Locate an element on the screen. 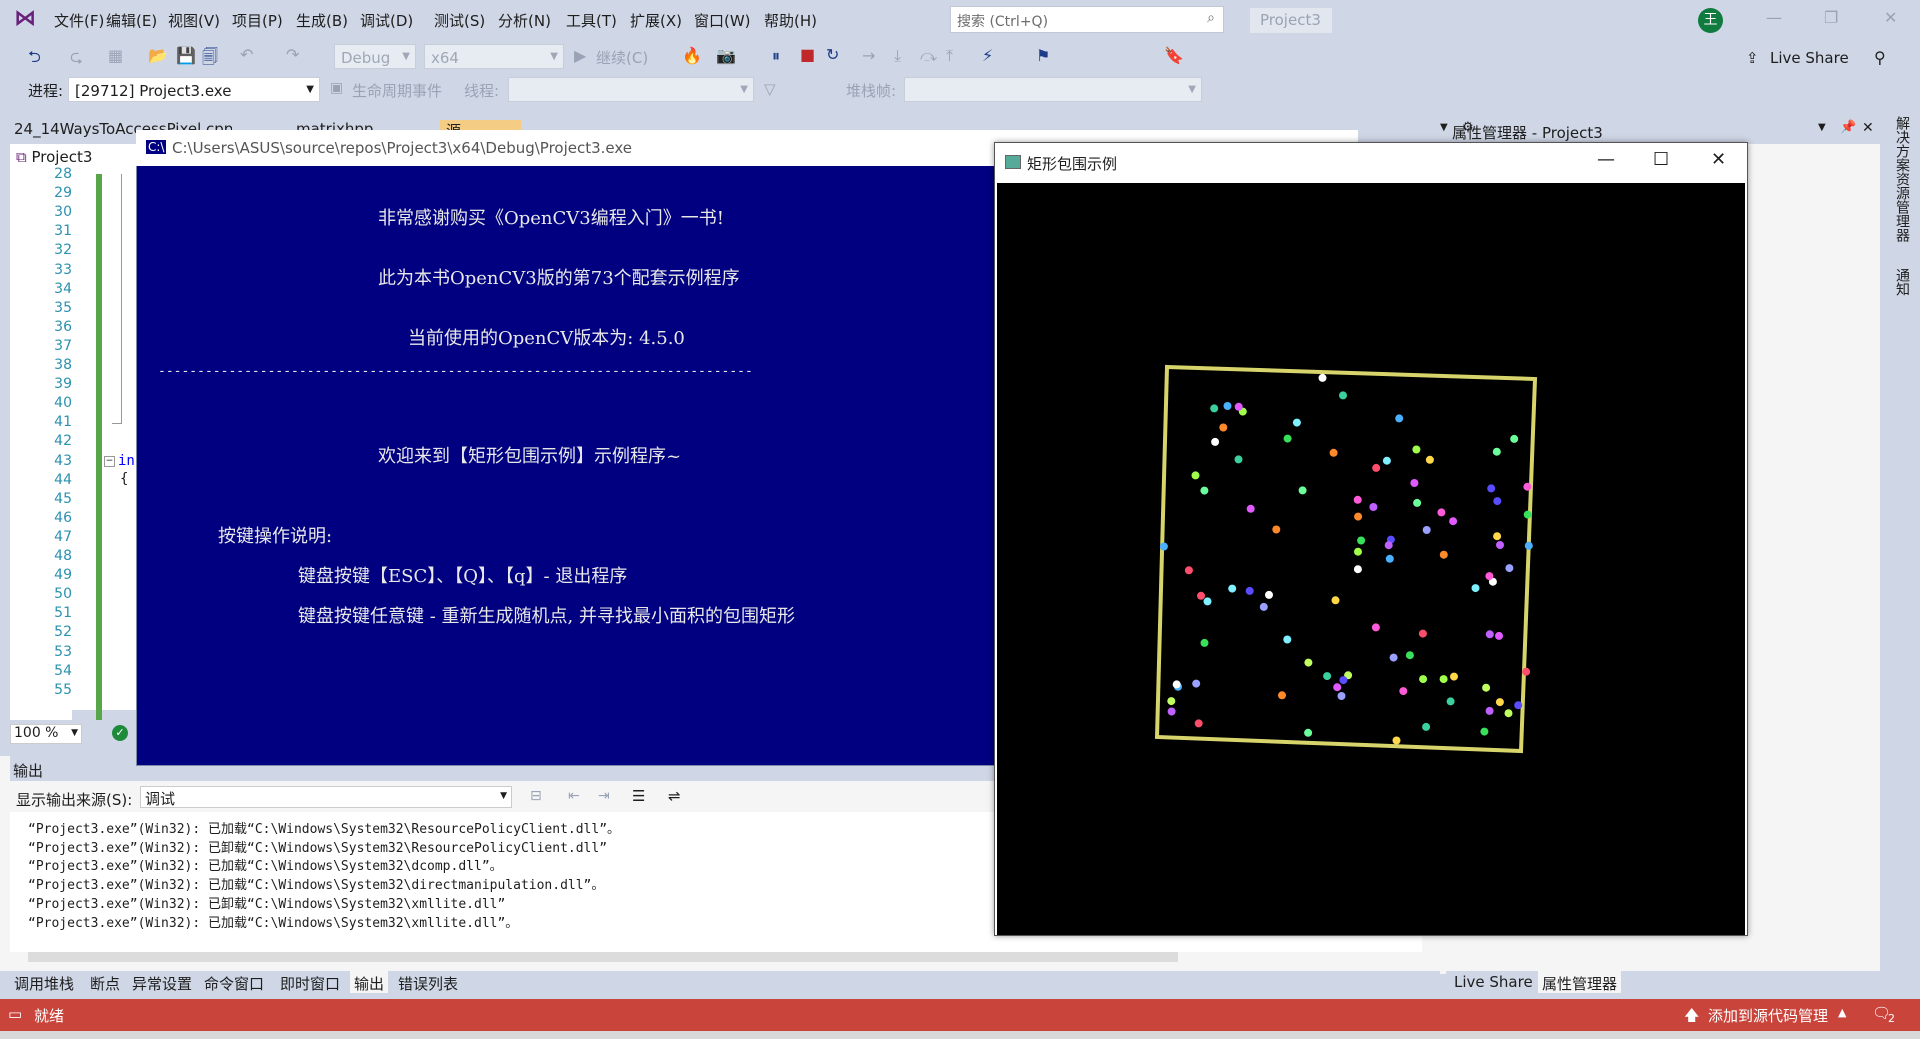 This screenshot has height=1039, width=1920. solution-explorer-vertical-tab: 解决方案资源管理器 is located at coordinates (1902, 179).